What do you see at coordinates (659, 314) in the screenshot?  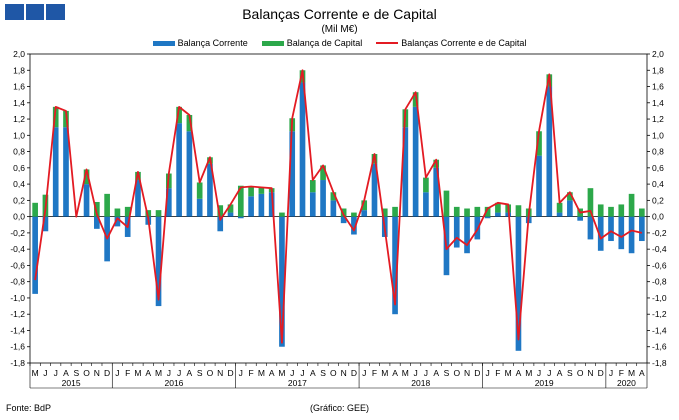 I see `y-tick-label-right: -1,2` at bounding box center [659, 314].